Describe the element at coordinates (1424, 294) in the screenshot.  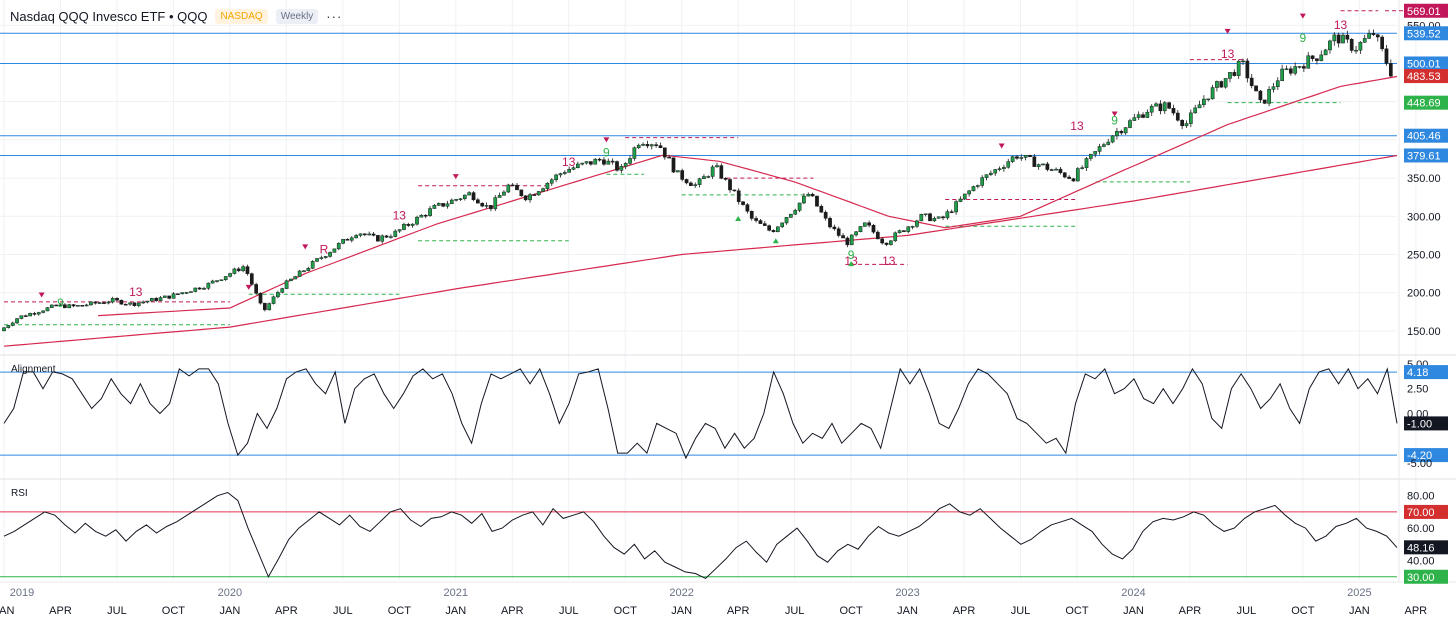
I see `price-tag: 200.00` at that location.